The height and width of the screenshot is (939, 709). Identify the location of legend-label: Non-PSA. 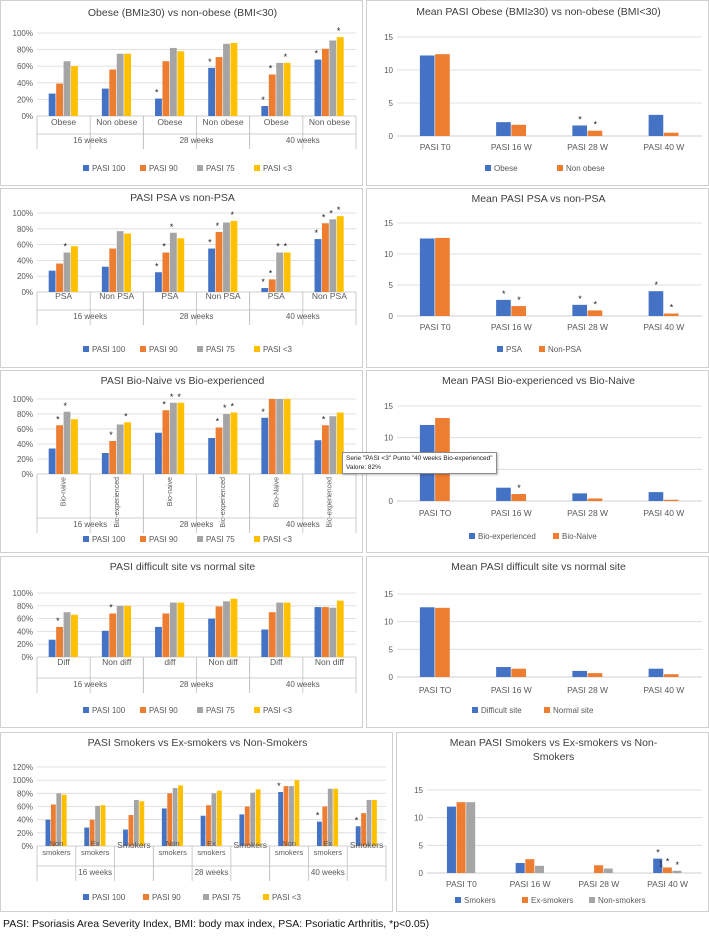
(565, 349).